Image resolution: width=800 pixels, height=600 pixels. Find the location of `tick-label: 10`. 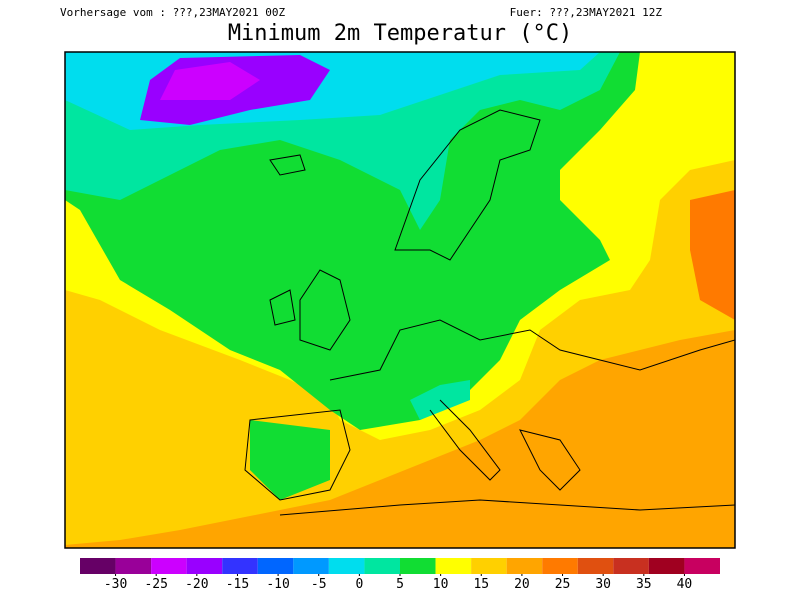

tick-label: 10 is located at coordinates (441, 584).